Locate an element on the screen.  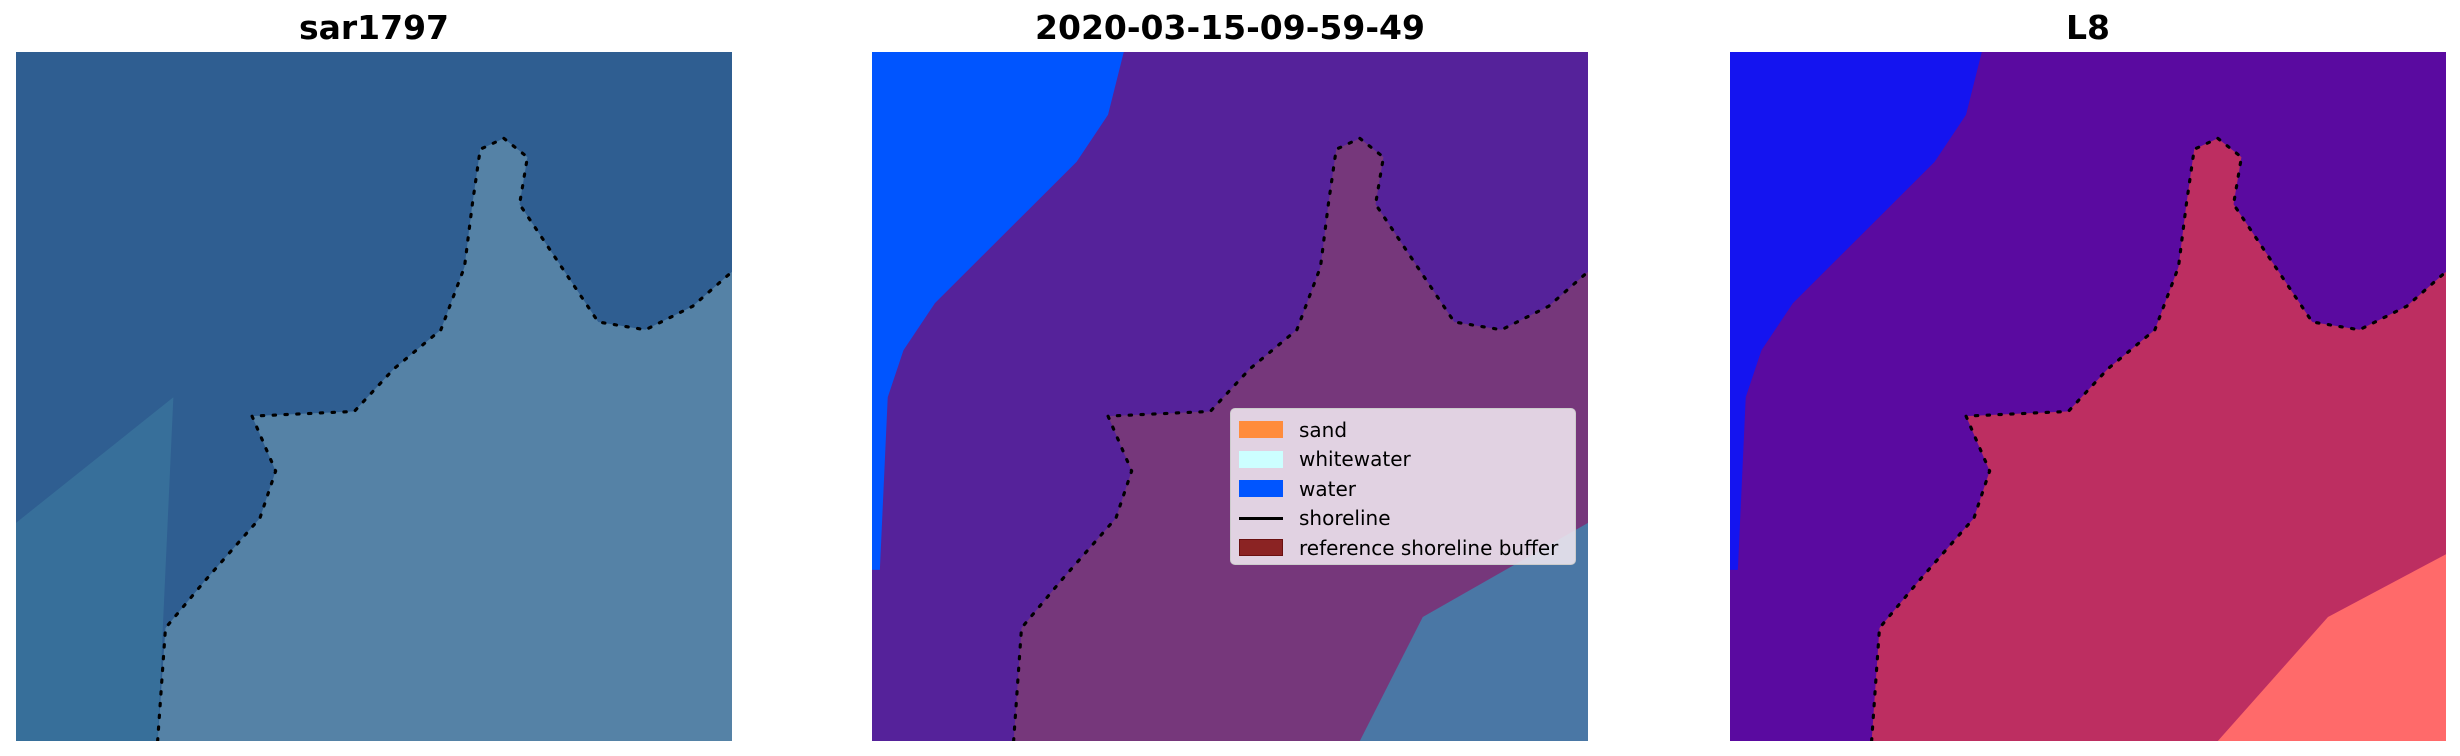
legend-item-buffer: reference shoreline buffer is located at coordinates (1403, 548).